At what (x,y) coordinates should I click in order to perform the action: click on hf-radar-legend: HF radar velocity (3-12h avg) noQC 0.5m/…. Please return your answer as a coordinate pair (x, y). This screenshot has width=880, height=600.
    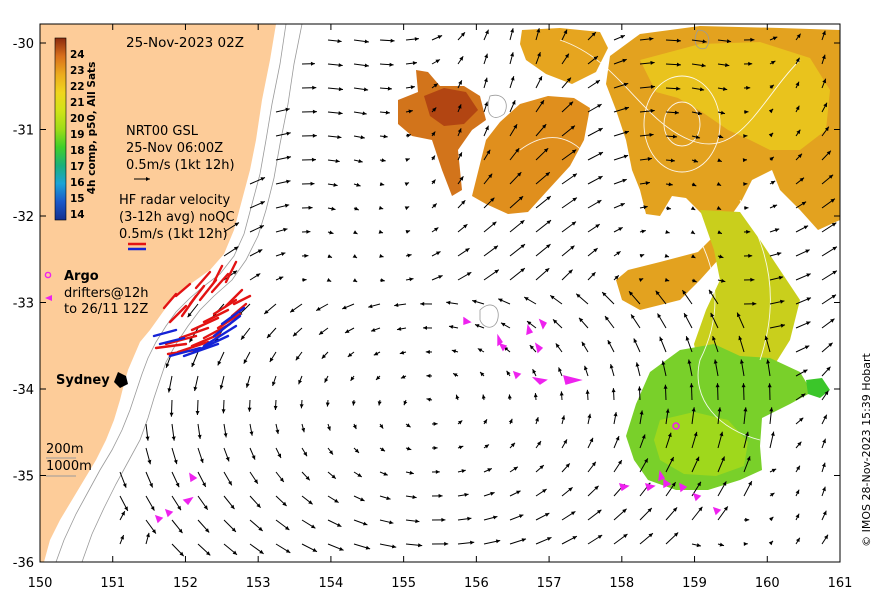
    Looking at the image, I should click on (177, 222).